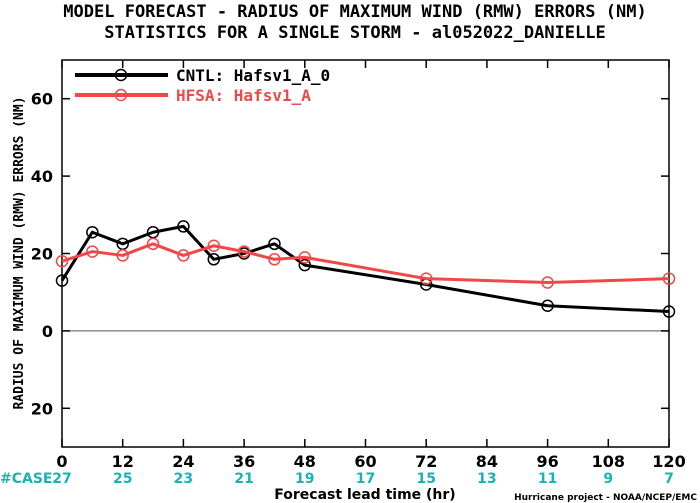 This screenshot has height=503, width=700. What do you see at coordinates (364, 495) in the screenshot?
I see `x-axis-label: Forecast lead time (hr)` at bounding box center [364, 495].